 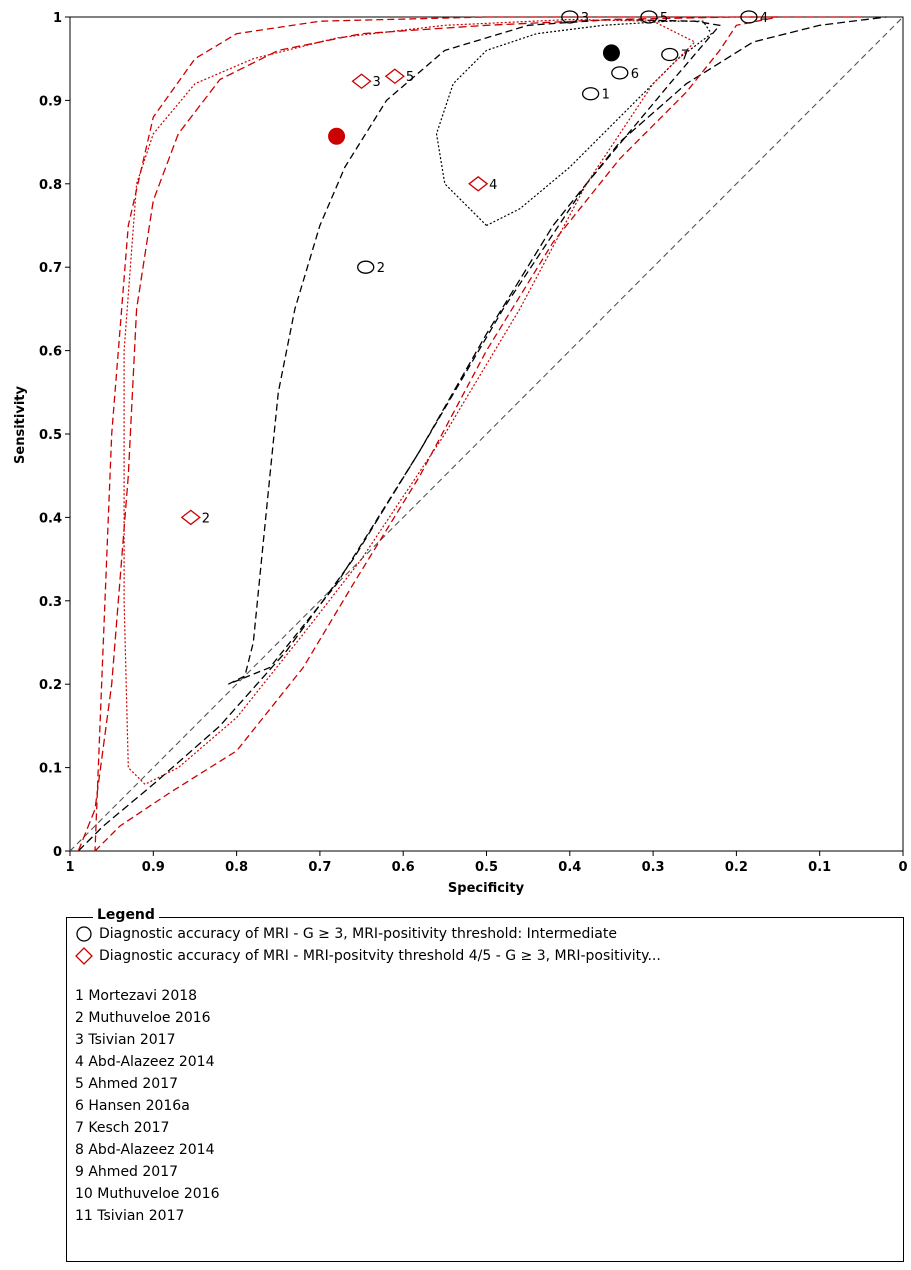 What do you see at coordinates (145, 1062) in the screenshot?
I see `study-list-item: 4 Abd-Alazeez 2014` at bounding box center [145, 1062].